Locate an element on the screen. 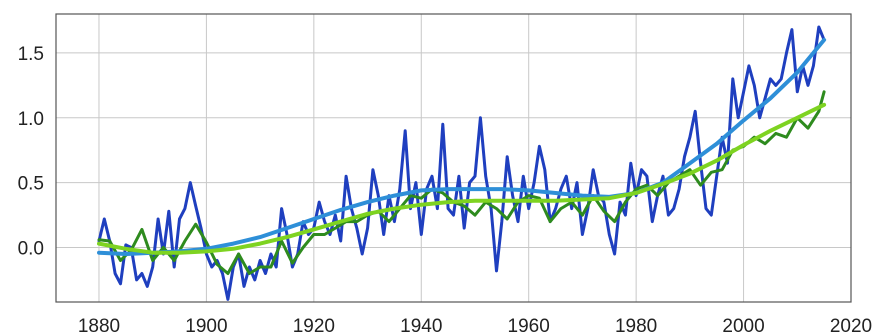  y-tick-label: 1.0 is located at coordinates (31, 119).